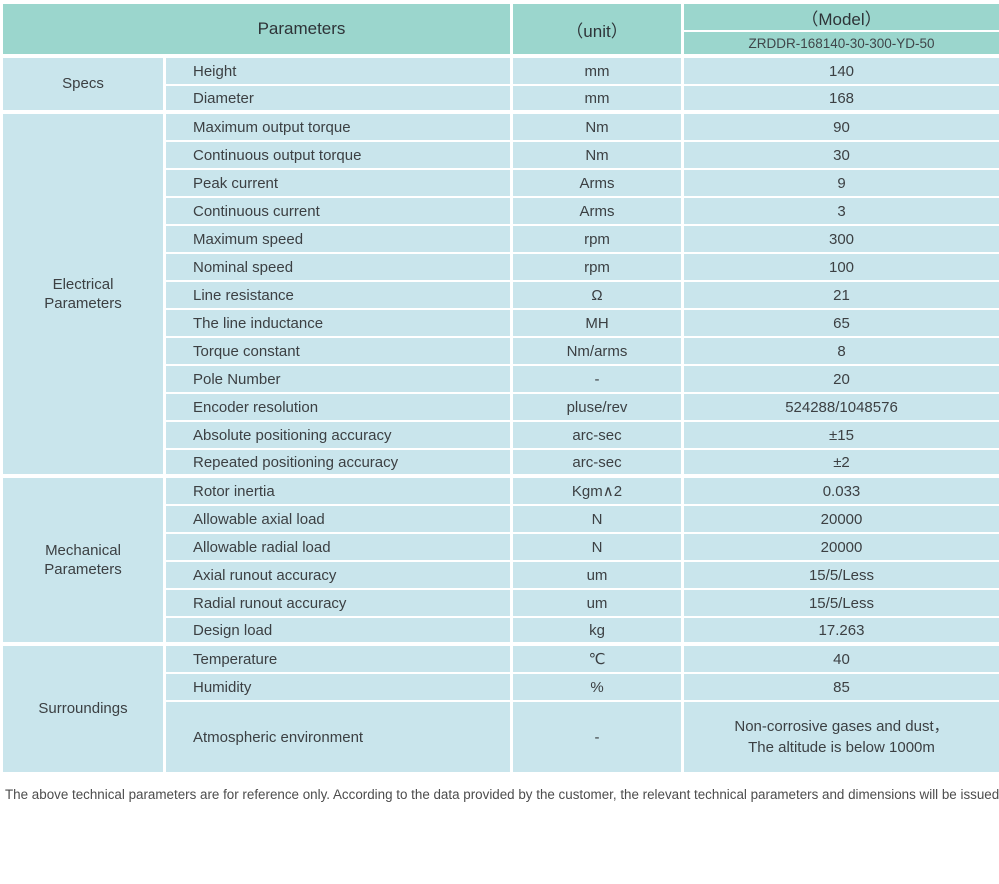 Image resolution: width=999 pixels, height=884 pixels. What do you see at coordinates (841, 268) in the screenshot?
I see `param-value: 100` at bounding box center [841, 268].